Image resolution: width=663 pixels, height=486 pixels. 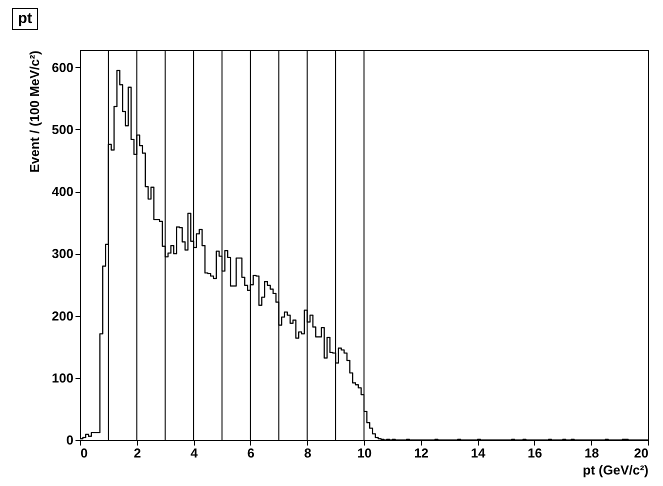 What do you see at coordinates (137, 453) in the screenshot?
I see `x-tick-label: 2` at bounding box center [137, 453].